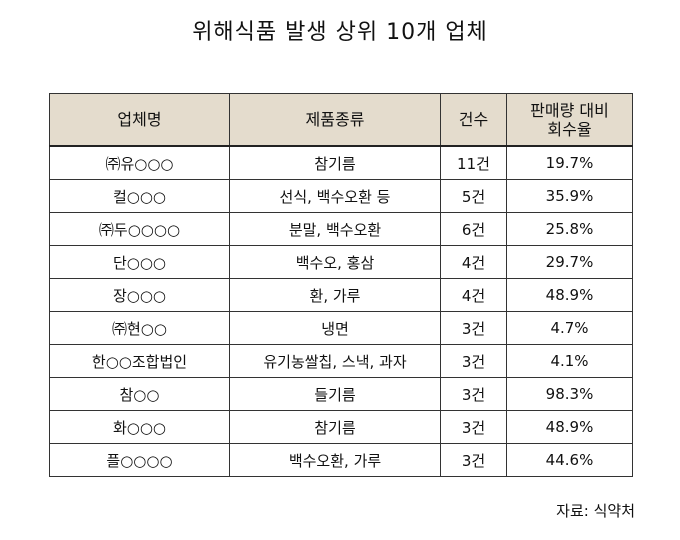 Image resolution: width=680 pixels, height=540 pixels. I want to click on product-type-cell: 분말, 백수오환, so click(335, 229).